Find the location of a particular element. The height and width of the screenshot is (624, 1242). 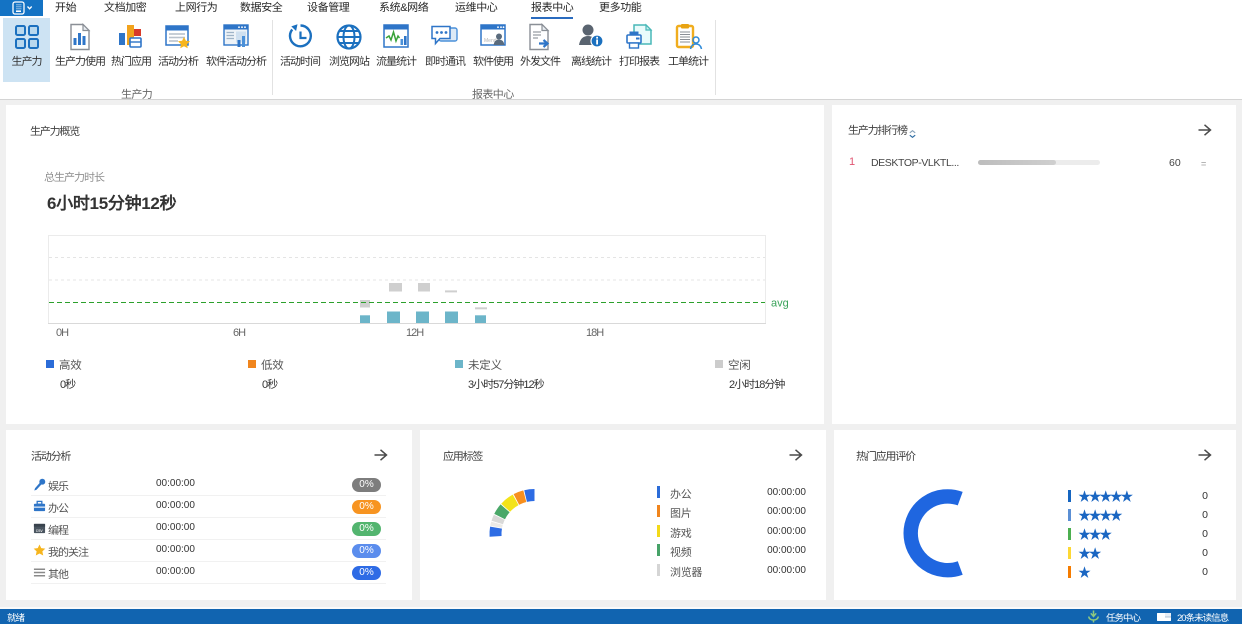

svg-text: avg is located at coordinates (779, 304).